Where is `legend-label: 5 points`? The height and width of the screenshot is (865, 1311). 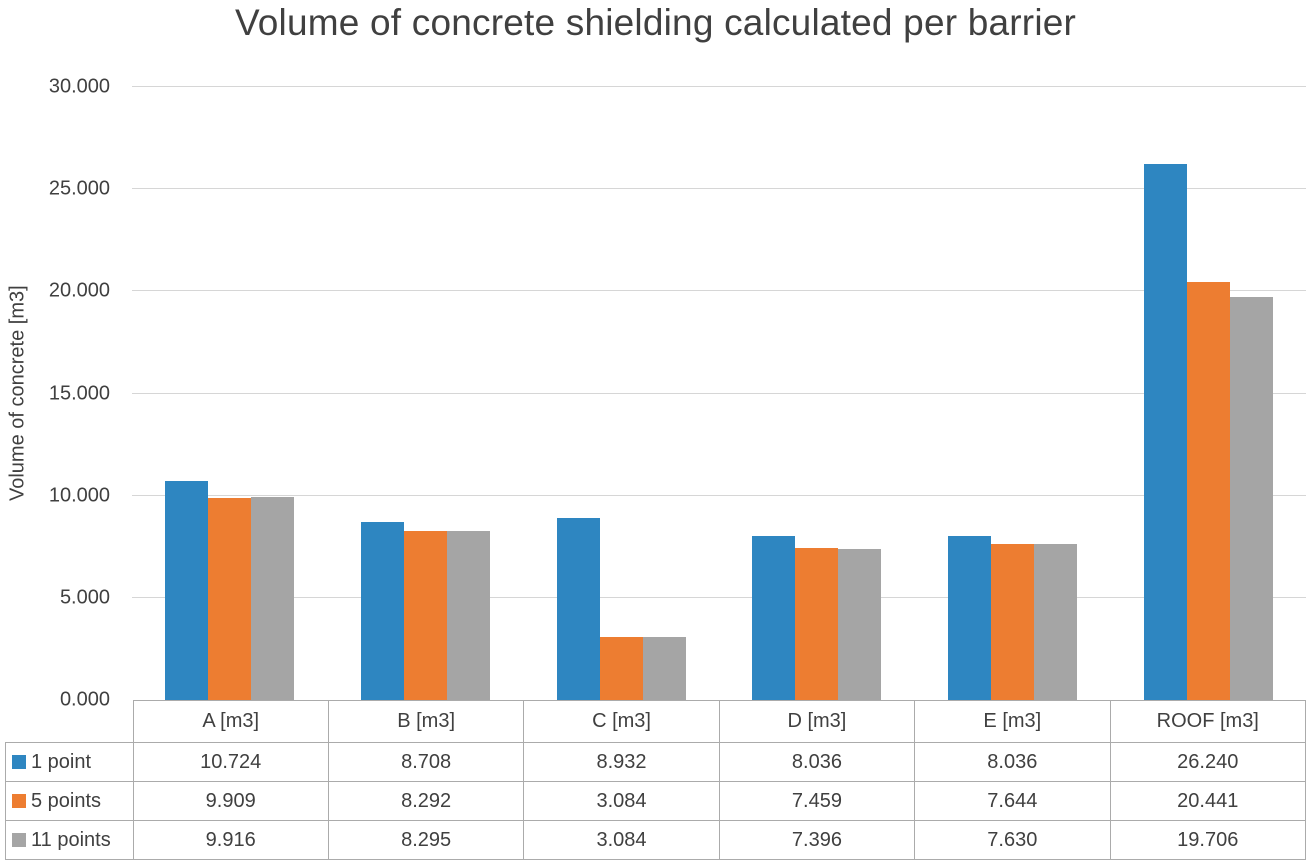
legend-label: 5 points is located at coordinates (66, 800).